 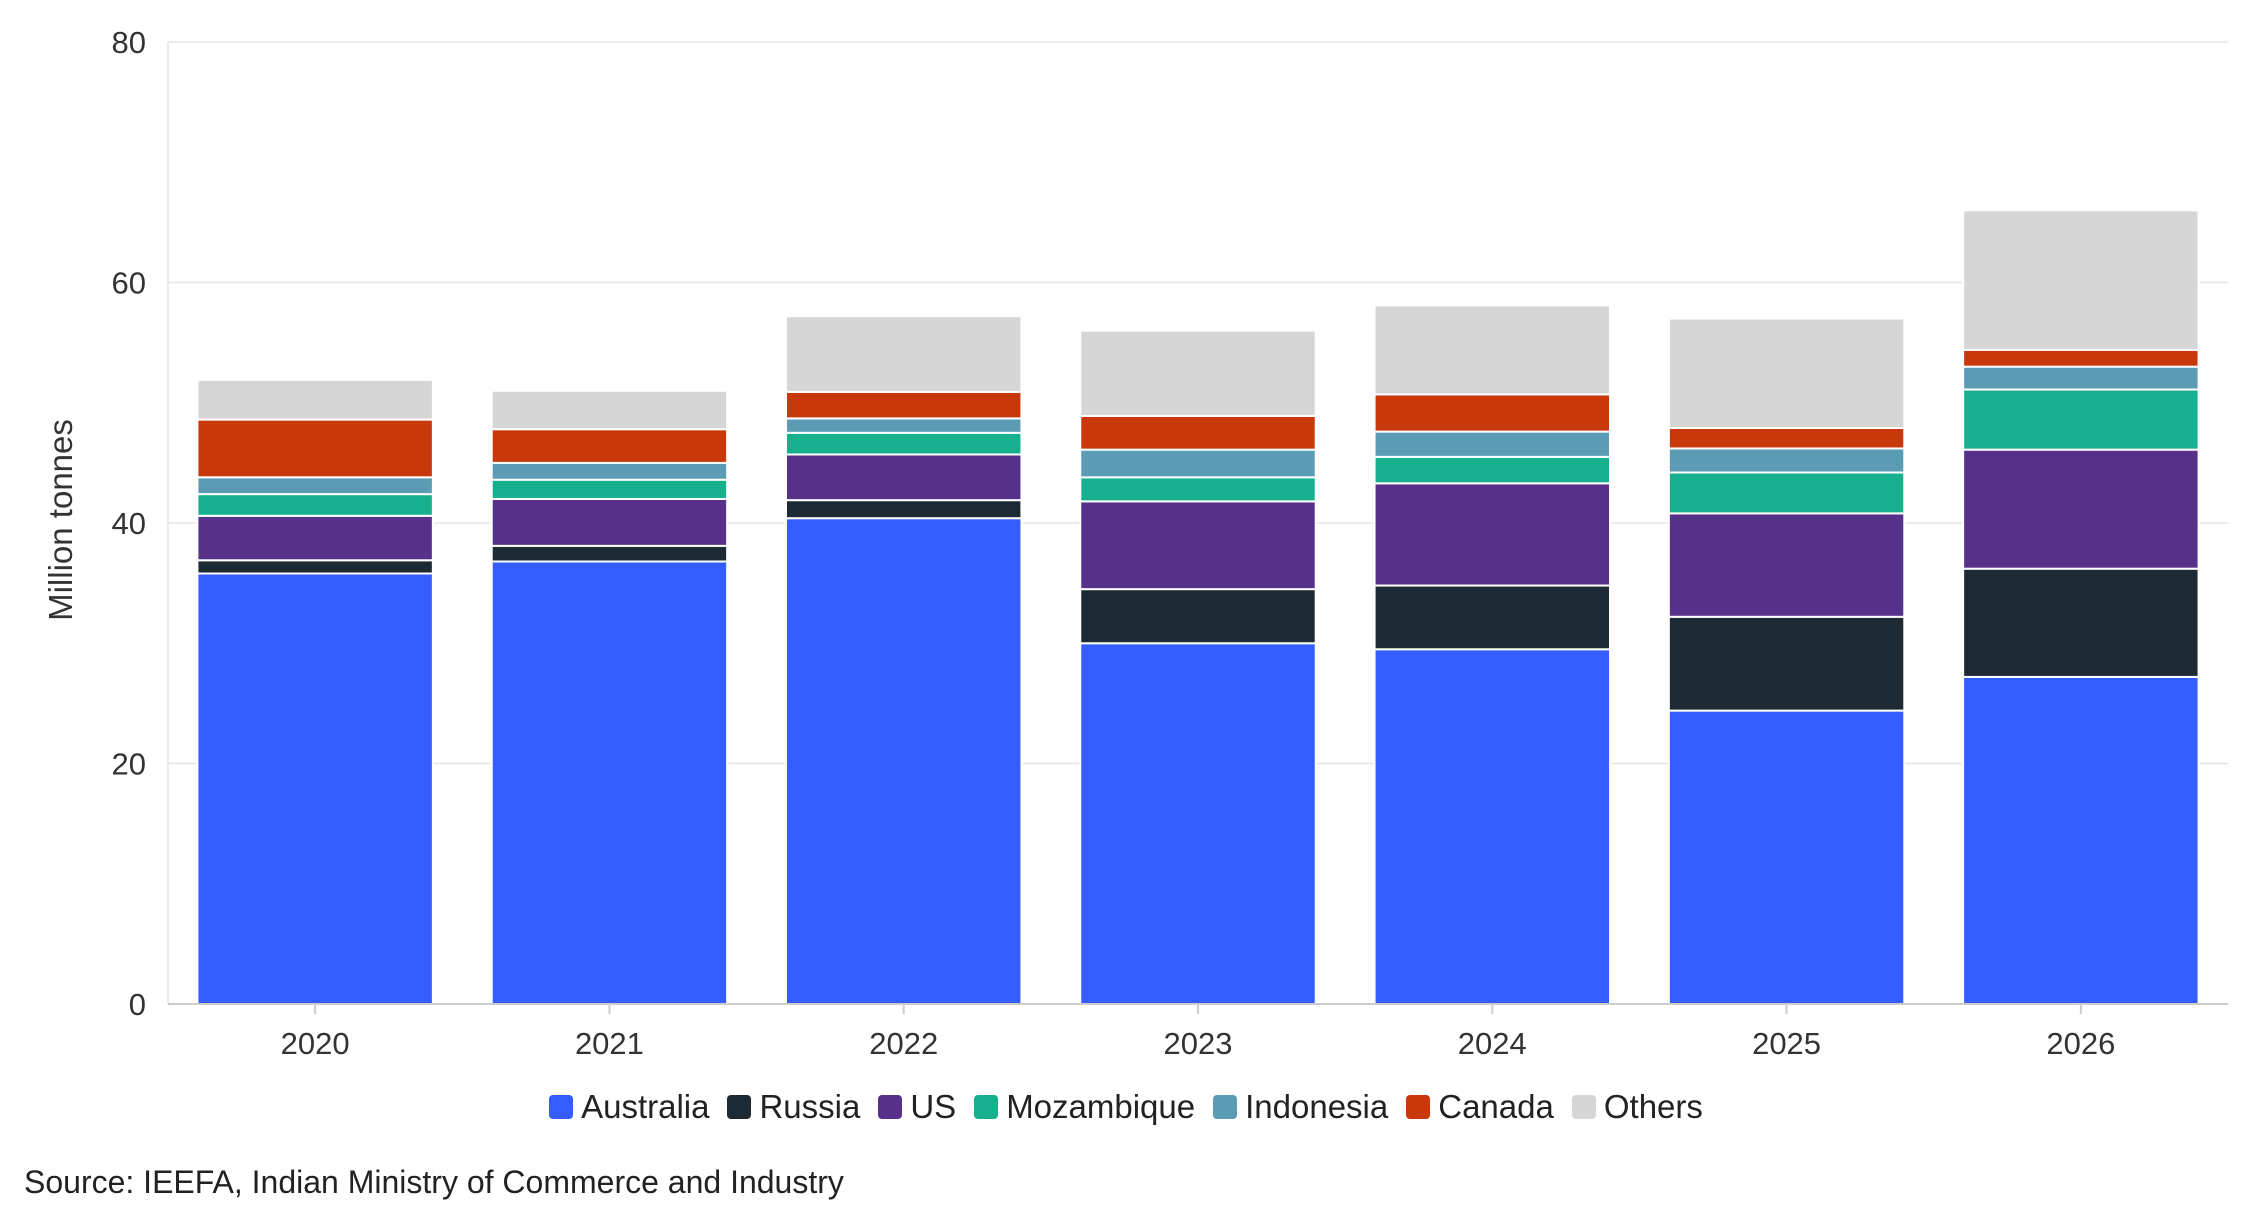 What do you see at coordinates (1492, 534) in the screenshot?
I see `bar-segment-us-2024` at bounding box center [1492, 534].